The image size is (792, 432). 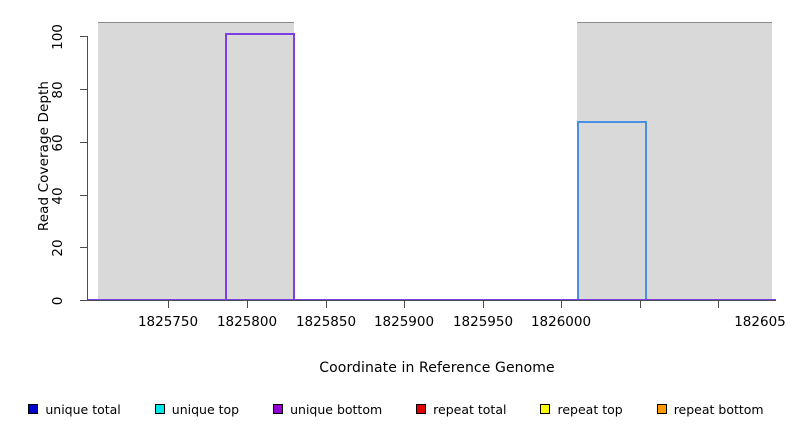 I want to click on legend-swatch-icon-unique-bottom, so click(x=278, y=409).